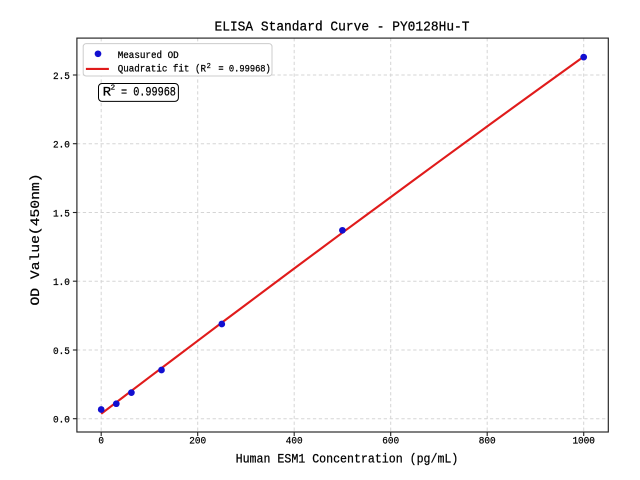 This screenshot has width=640, height=480. Describe the element at coordinates (347, 458) in the screenshot. I see `svg-text:Human ESM1 Concentration (pg/m: Human ESM1 Concentration (pg/mL)` at that location.